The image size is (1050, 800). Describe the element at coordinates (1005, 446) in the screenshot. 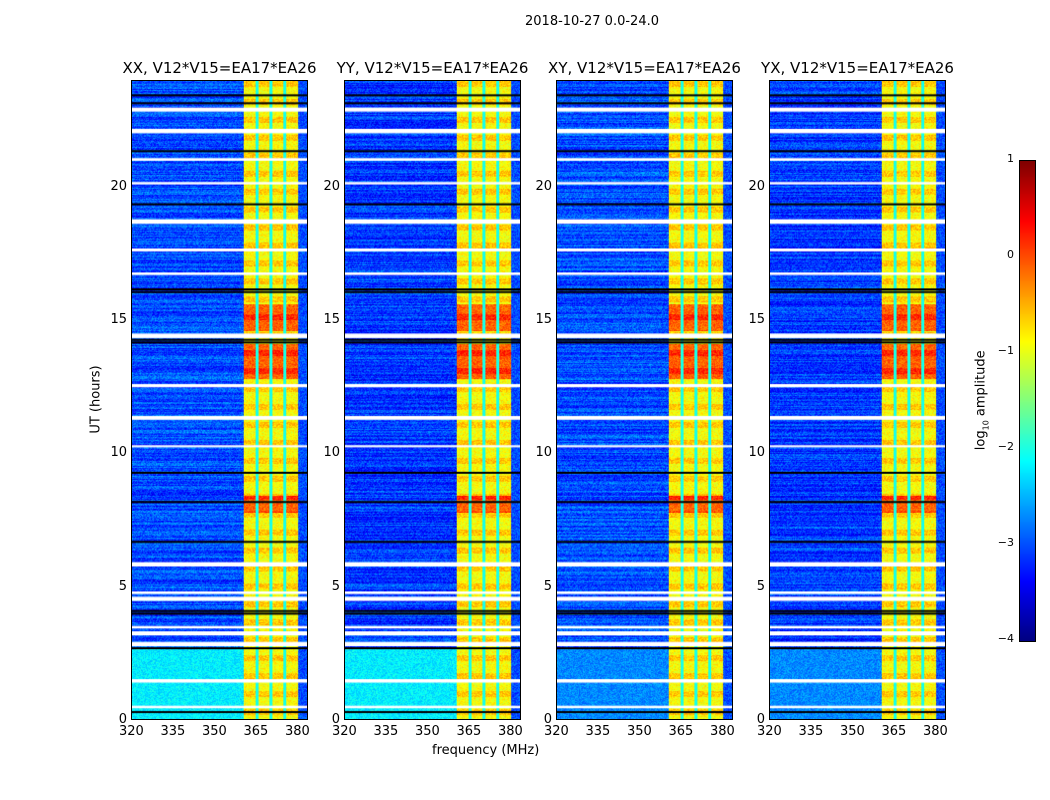

I see `colorbar-tick-label: −2` at that location.